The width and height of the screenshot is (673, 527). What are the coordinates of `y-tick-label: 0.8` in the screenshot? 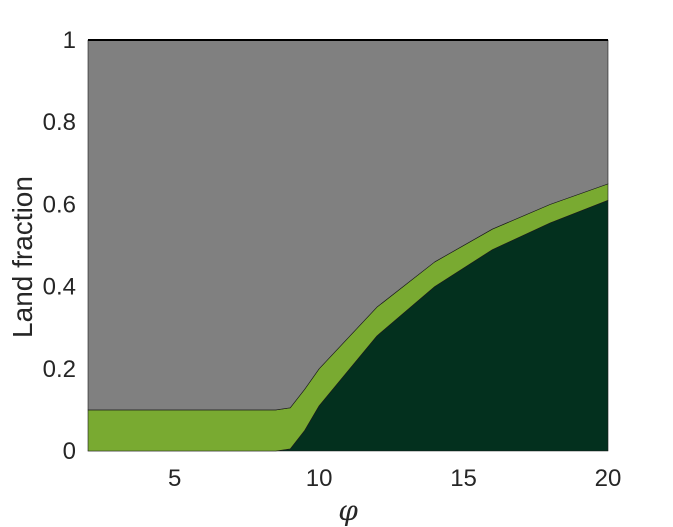 It's located at (59, 122).